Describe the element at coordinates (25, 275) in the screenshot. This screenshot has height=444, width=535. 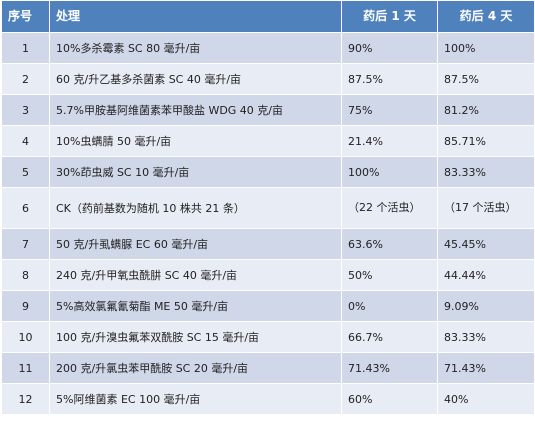
I see `cell-no: 8` at that location.